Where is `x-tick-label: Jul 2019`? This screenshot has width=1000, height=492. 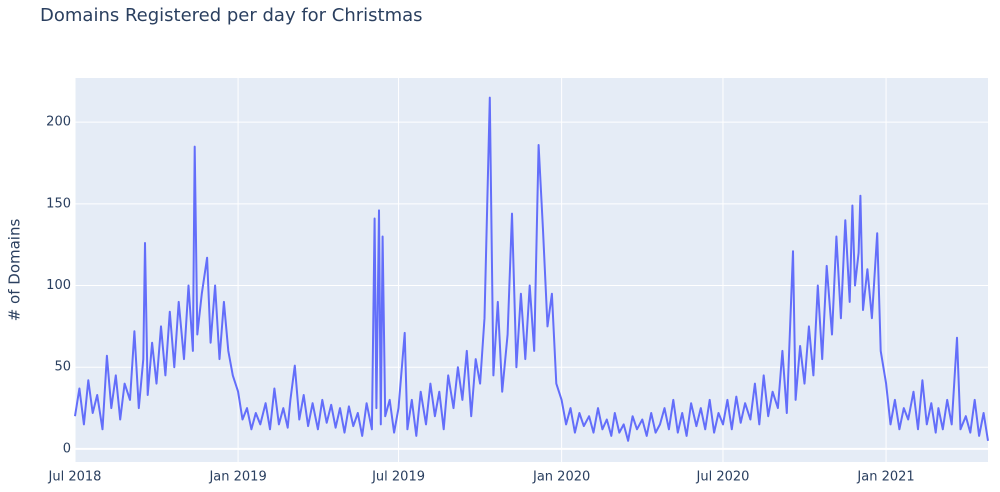 x-tick-label: Jul 2019 is located at coordinates (398, 477).